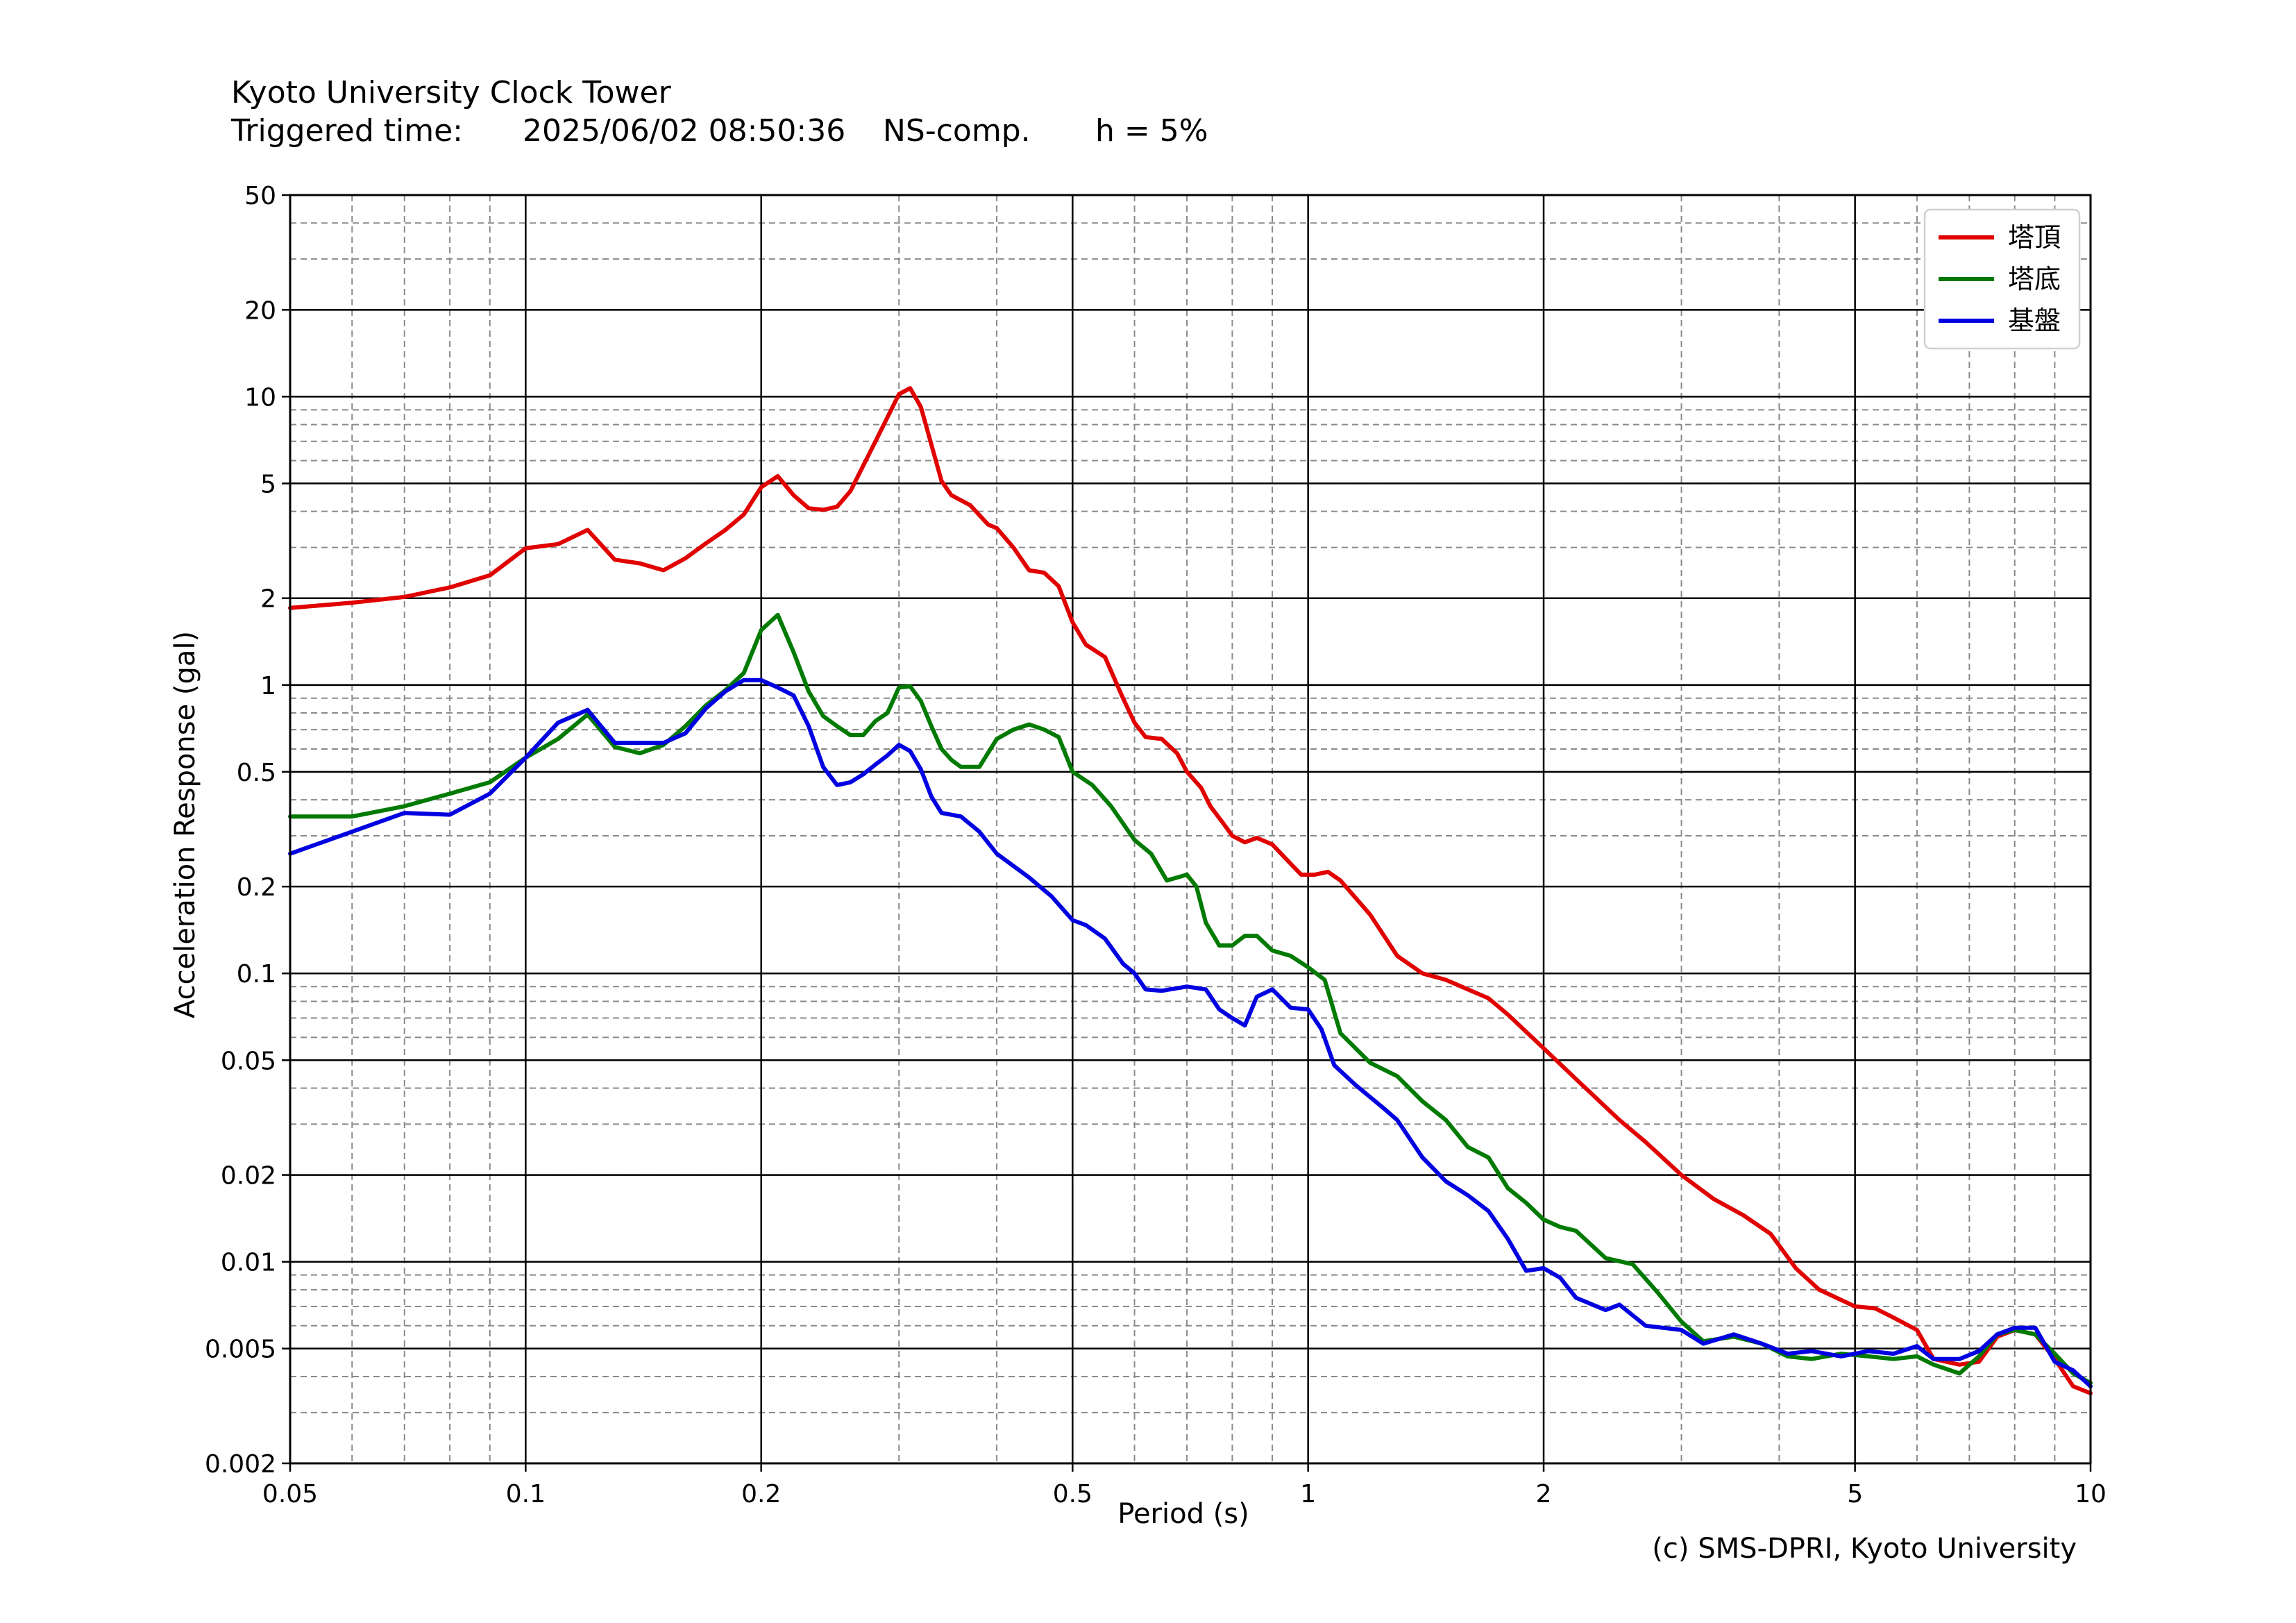 The image size is (2296, 1623). I want to click on copyright-text: (c) SMS-DPRI, Kyoto University, so click(1864, 1549).